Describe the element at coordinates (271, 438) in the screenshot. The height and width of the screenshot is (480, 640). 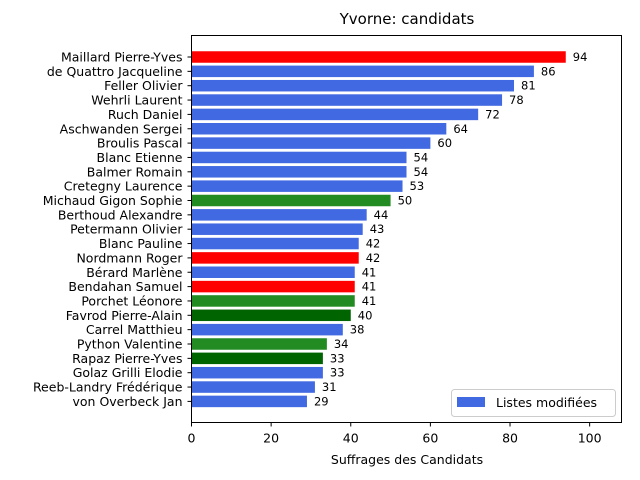
I see `x-tick-label: 20` at that location.